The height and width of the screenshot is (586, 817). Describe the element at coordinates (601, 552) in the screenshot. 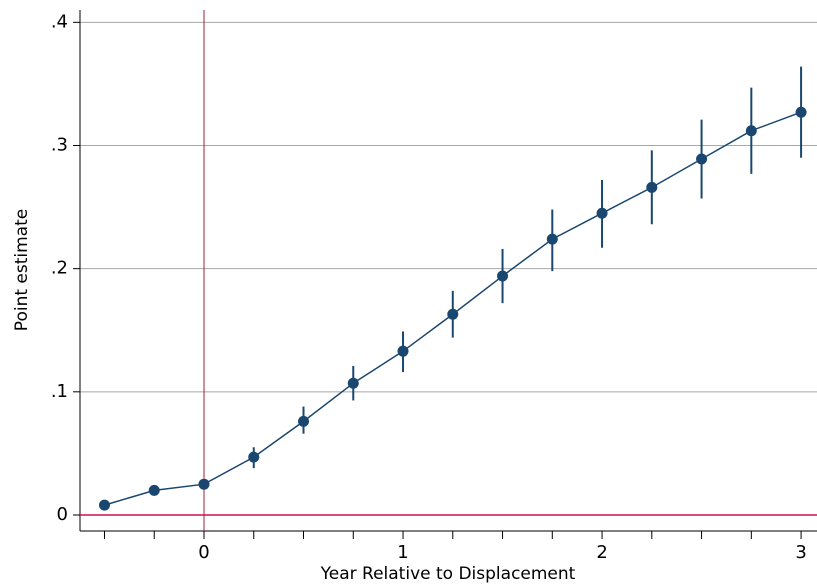

I see `x-tick-label: 2` at that location.